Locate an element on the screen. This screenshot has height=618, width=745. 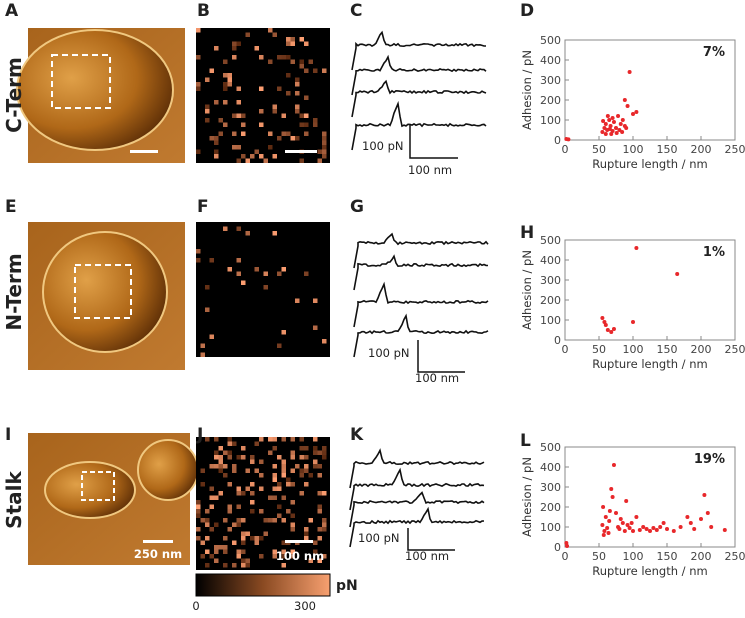
panel-letter: B is located at coordinates (203, 11).